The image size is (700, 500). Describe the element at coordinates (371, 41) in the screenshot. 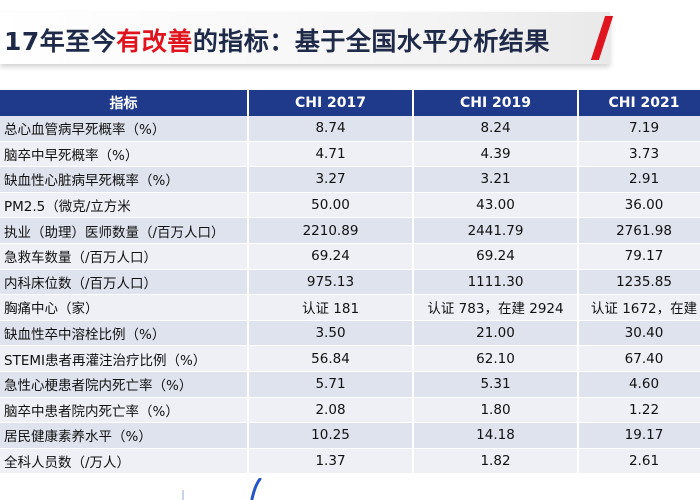

I see `title-suffix: 的指标：基于全国水平分析结果` at that location.